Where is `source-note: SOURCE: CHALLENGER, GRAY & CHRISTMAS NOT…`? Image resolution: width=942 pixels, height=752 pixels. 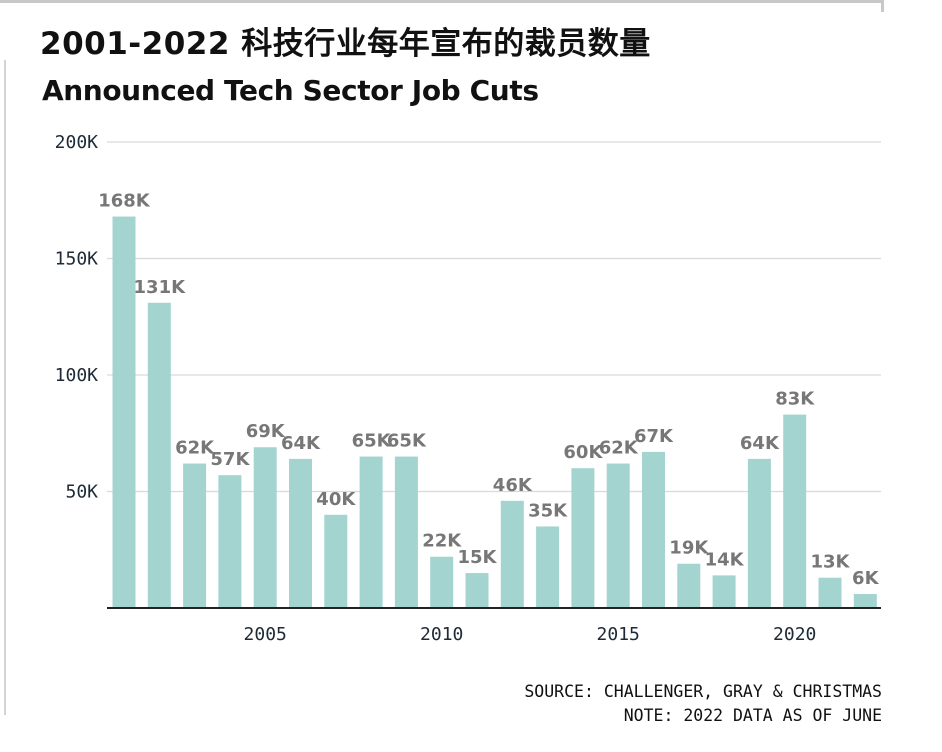
source-note: SOURCE: CHALLENGER, GRAY & CHRISTMAS NOT… is located at coordinates (703, 704).